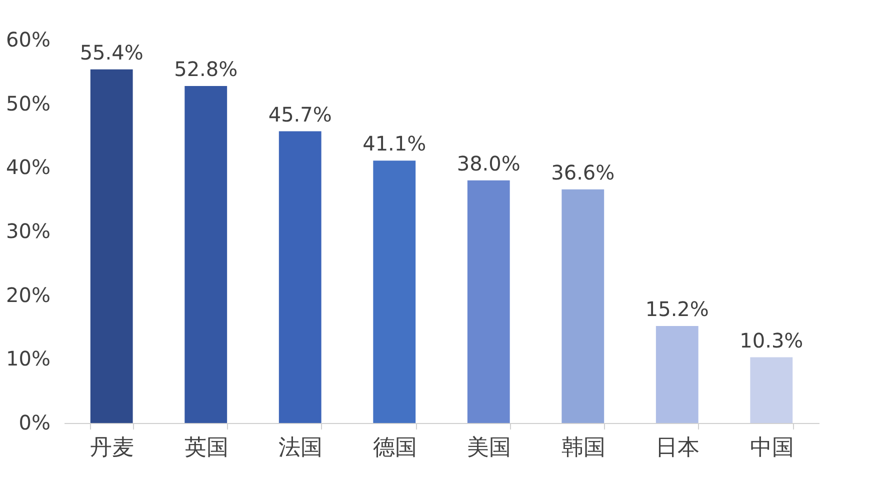  What do you see at coordinates (677, 308) in the screenshot?
I see `data-label: 15.2%` at bounding box center [677, 308].